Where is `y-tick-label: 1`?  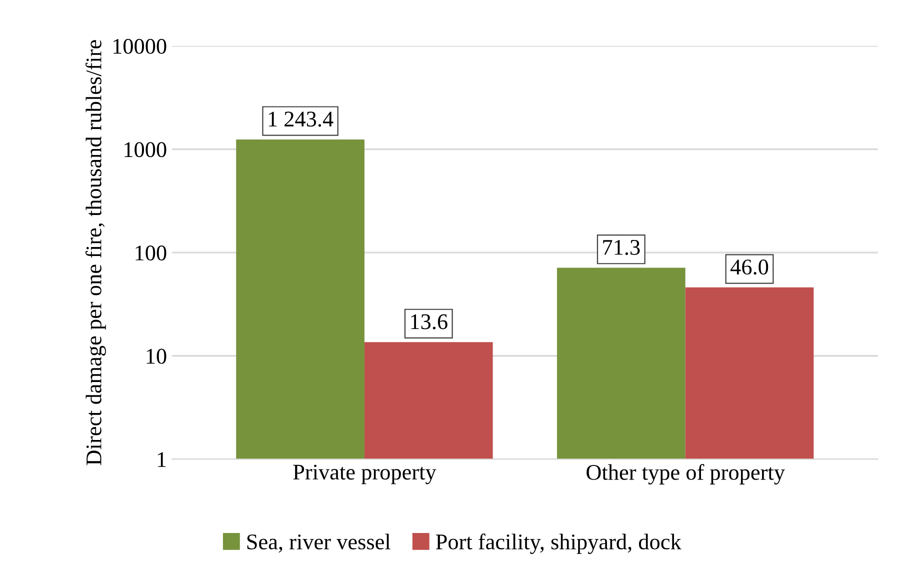 y-tick-label: 1 is located at coordinates (162, 459).